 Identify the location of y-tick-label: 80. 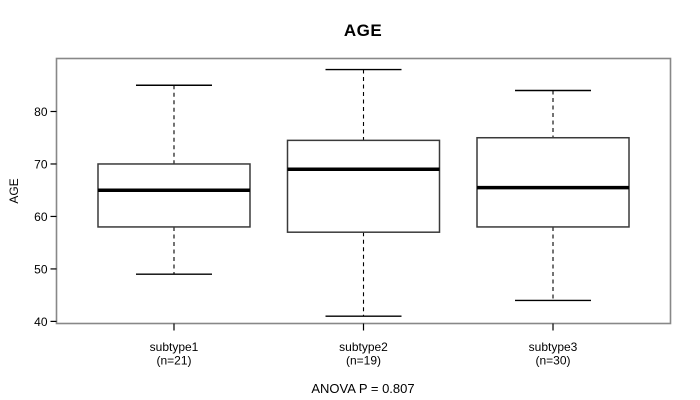
(41, 112).